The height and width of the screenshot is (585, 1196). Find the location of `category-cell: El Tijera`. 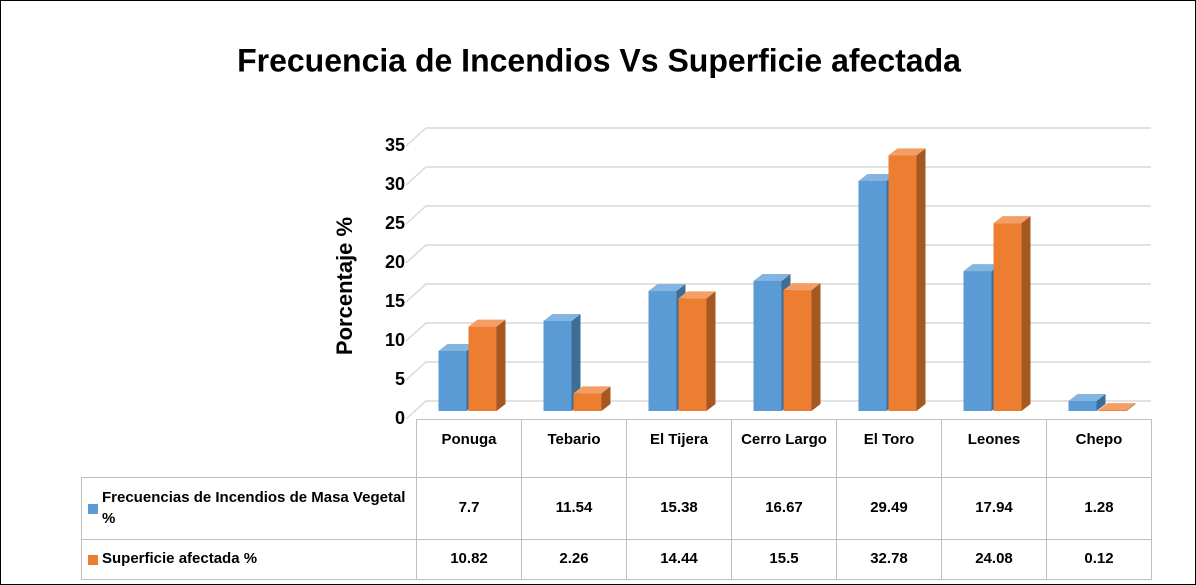

category-cell: El Tijera is located at coordinates (679, 448).